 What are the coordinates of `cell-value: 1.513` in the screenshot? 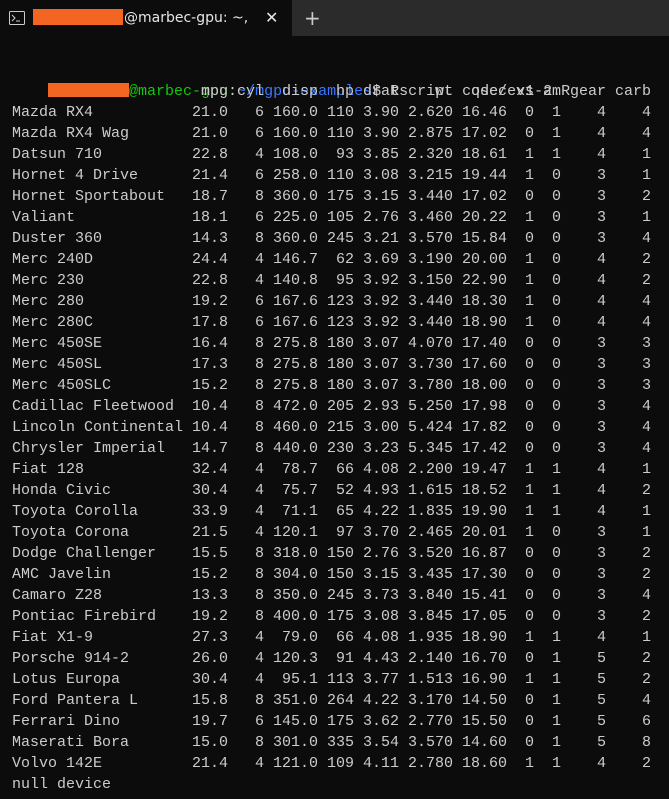 It's located at (430, 679).